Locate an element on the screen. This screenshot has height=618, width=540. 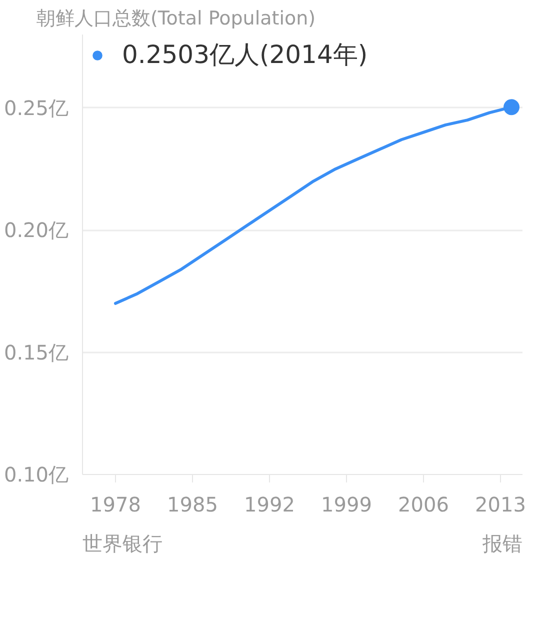
x-tick-label: 1978 is located at coordinates (115, 504).